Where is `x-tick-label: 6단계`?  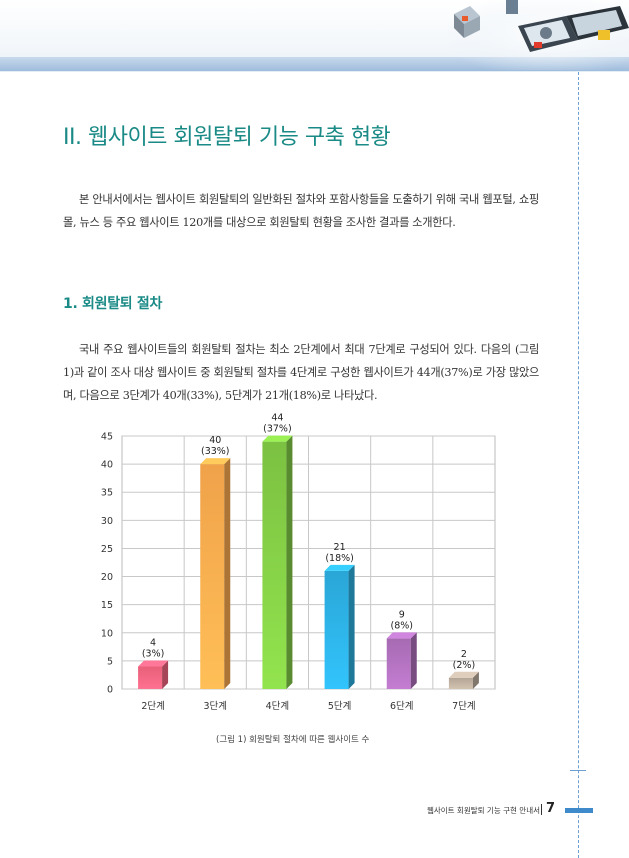
x-tick-label: 6단계 is located at coordinates (402, 706).